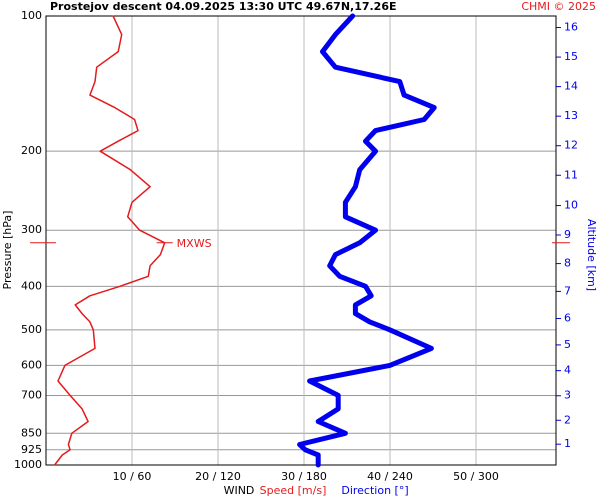 The image size is (600, 504). Describe the element at coordinates (28, 464) in the screenshot. I see `y-tick-label: 1000` at that location.